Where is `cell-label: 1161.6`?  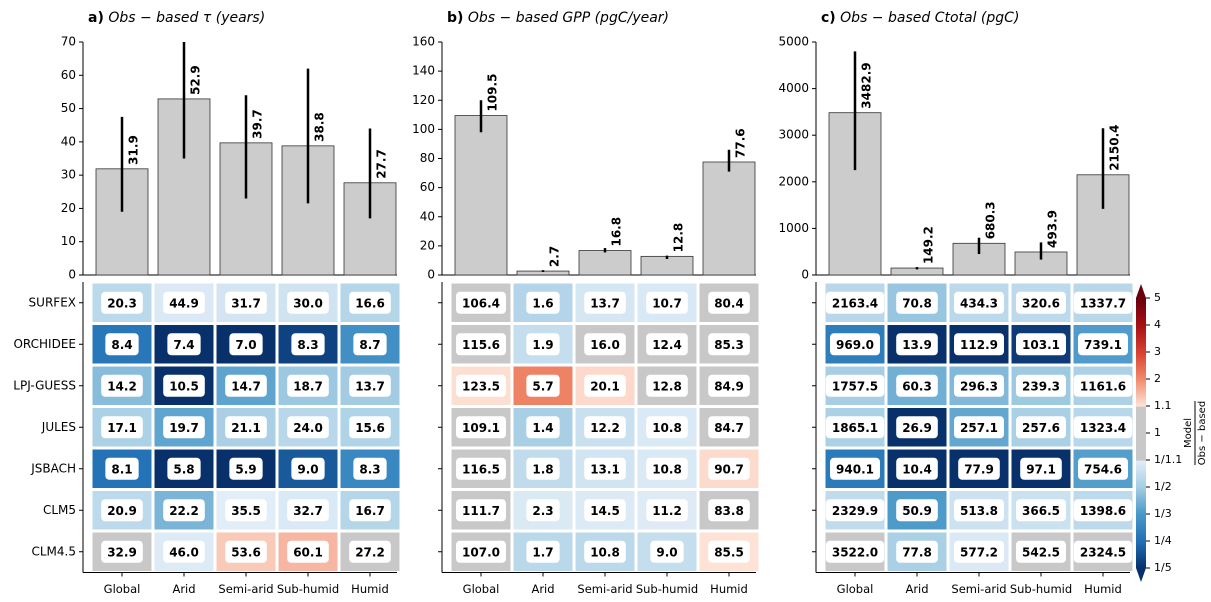 cell-label: 1161.6 is located at coordinates (1103, 386).